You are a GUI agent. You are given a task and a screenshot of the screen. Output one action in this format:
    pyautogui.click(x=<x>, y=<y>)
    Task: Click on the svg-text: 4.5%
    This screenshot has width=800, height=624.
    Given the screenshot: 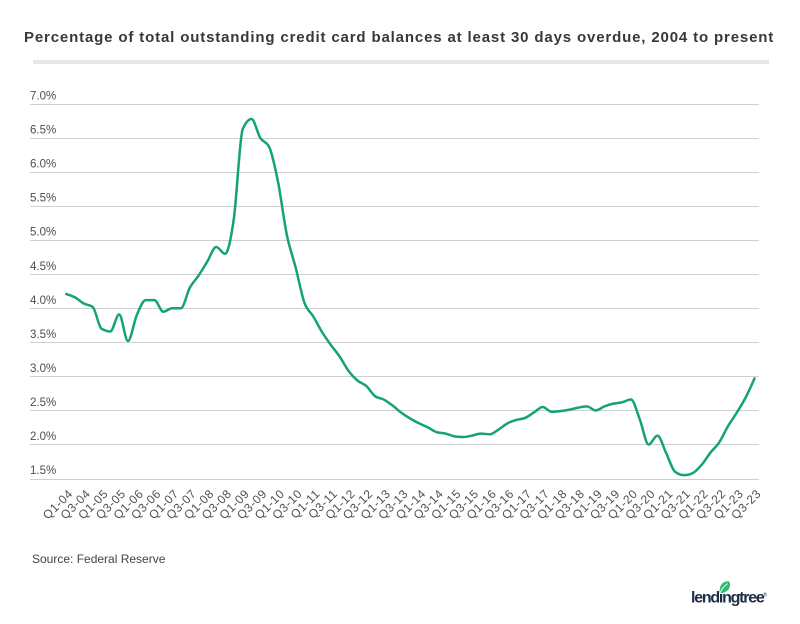 What is the action you would take?
    pyautogui.click(x=43, y=267)
    